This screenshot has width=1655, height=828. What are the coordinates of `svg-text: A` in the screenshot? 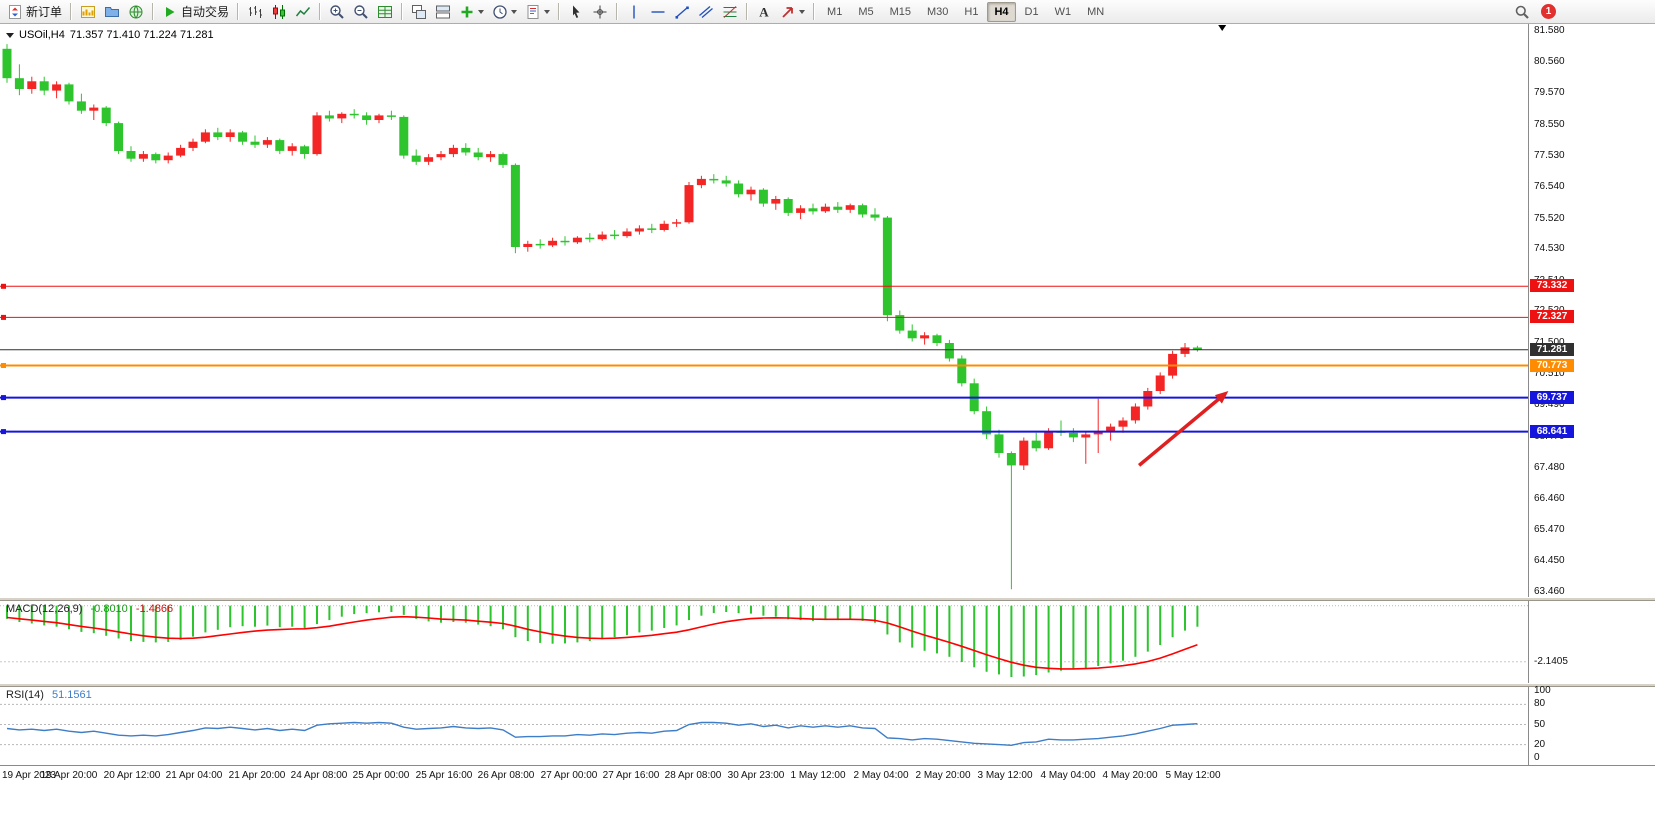 It's located at (764, 11).